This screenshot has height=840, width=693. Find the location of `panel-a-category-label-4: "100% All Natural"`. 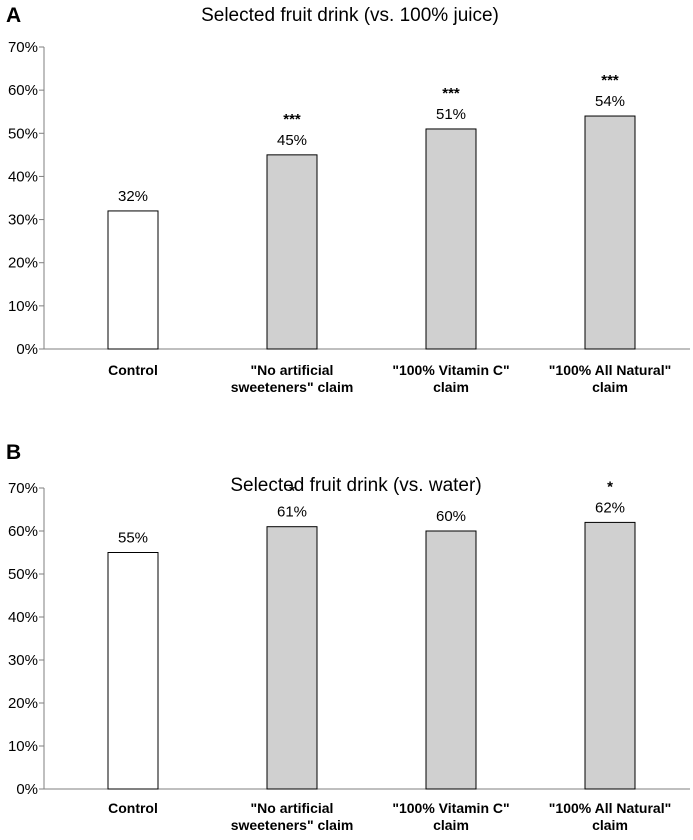

panel-a-category-label-4: "100% All Natural" is located at coordinates (610, 370).